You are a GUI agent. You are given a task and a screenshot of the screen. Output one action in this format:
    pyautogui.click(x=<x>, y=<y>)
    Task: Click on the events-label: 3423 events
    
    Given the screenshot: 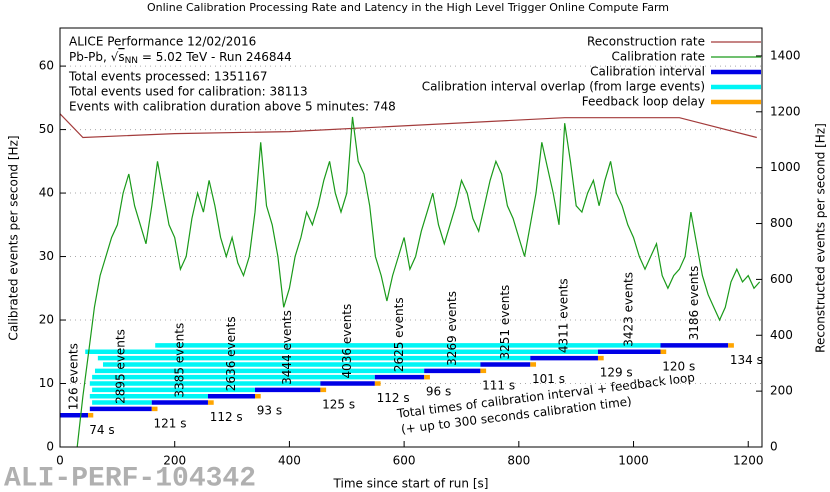 What is the action you would take?
    pyautogui.click(x=629, y=309)
    